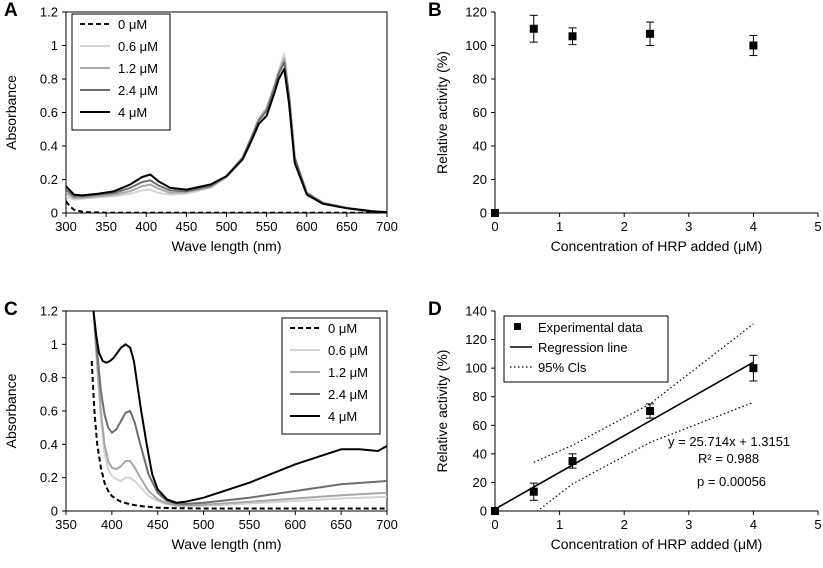 This screenshot has width=823, height=568. I want to click on legend-label-1: Regression line, so click(583, 347).